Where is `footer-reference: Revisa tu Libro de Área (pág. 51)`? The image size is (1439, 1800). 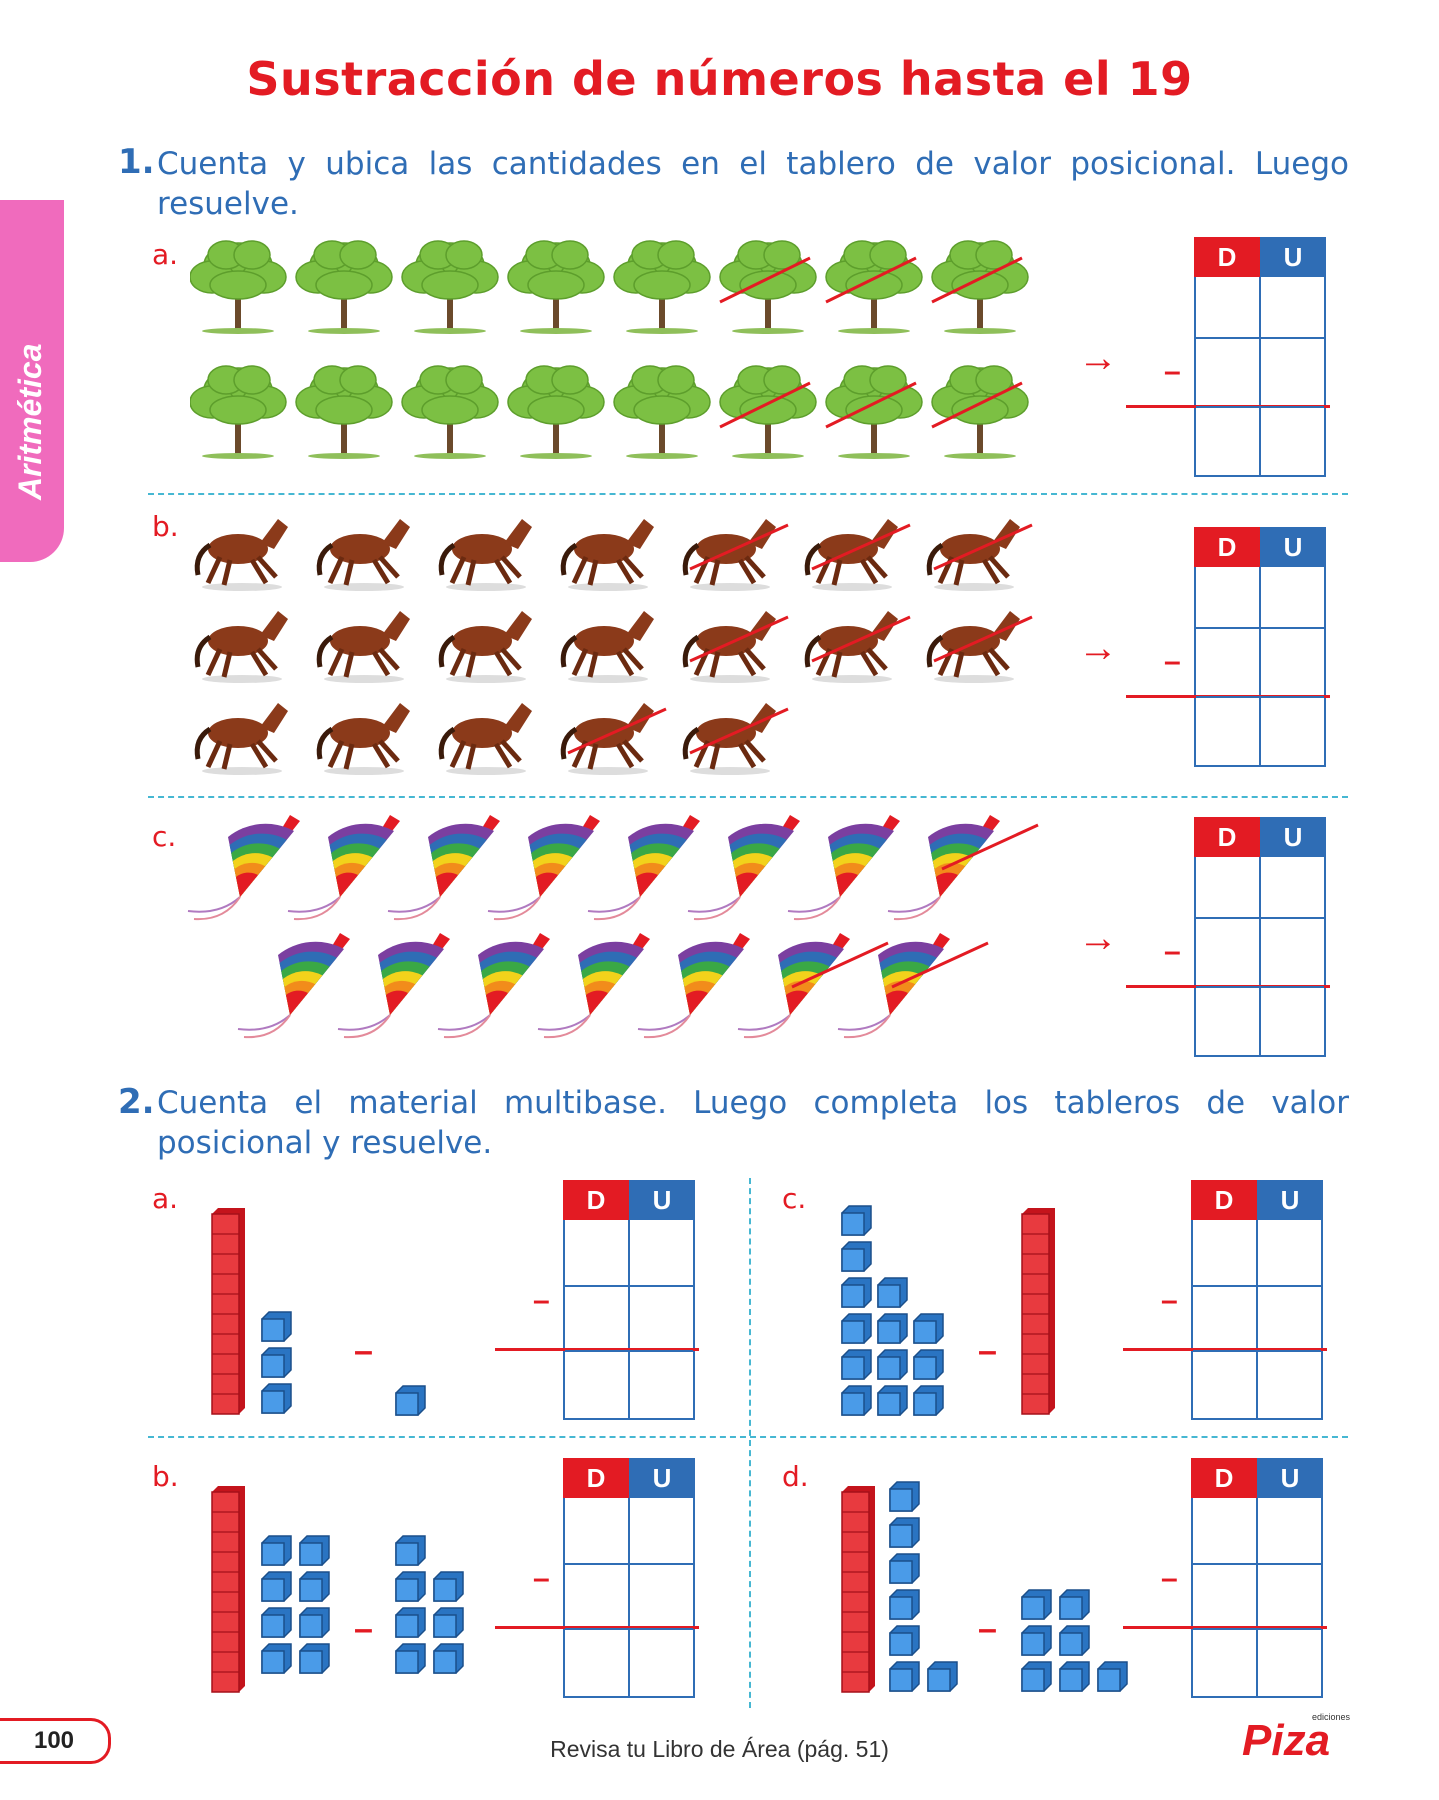
footer-reference: Revisa tu Libro de Área (pág. 51) is located at coordinates (719, 1749).